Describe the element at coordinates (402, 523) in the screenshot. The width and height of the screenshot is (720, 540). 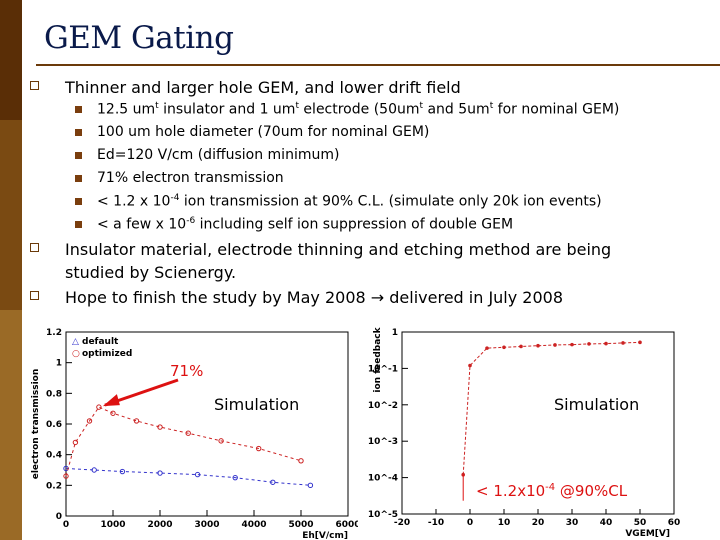
I see `x-tick-label: -20` at that location.